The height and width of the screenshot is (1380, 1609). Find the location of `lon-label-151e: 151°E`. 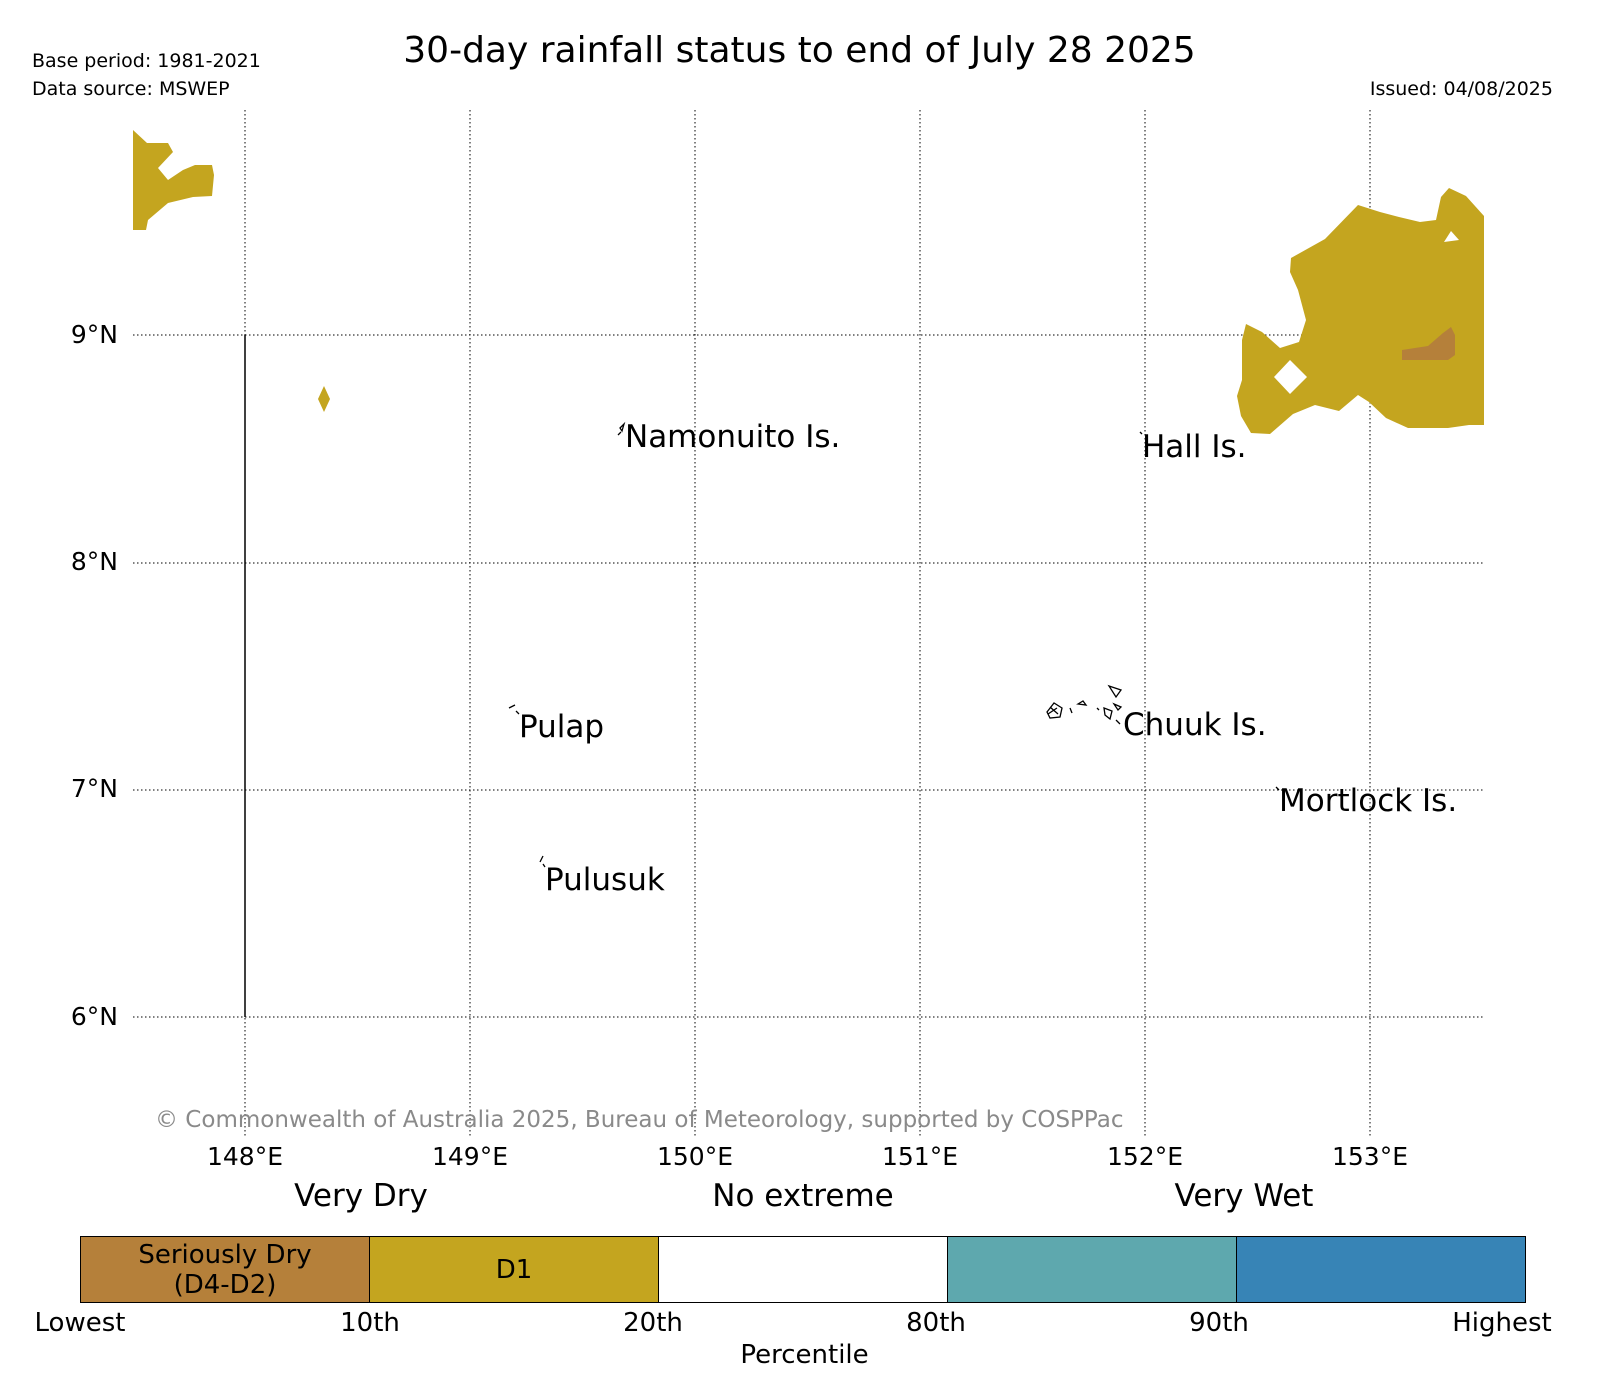

lon-label-151e: 151°E is located at coordinates (919, 1156).